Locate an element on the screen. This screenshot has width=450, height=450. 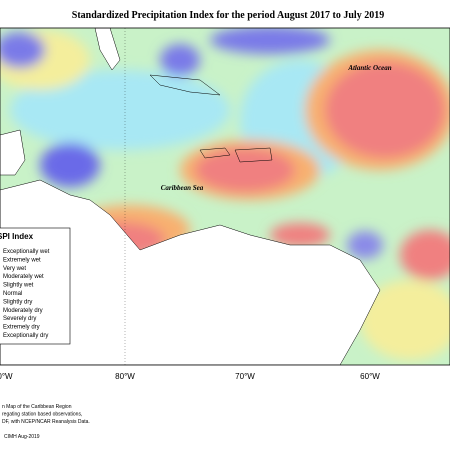
longitude-label: 0°W is located at coordinates (6, 376).